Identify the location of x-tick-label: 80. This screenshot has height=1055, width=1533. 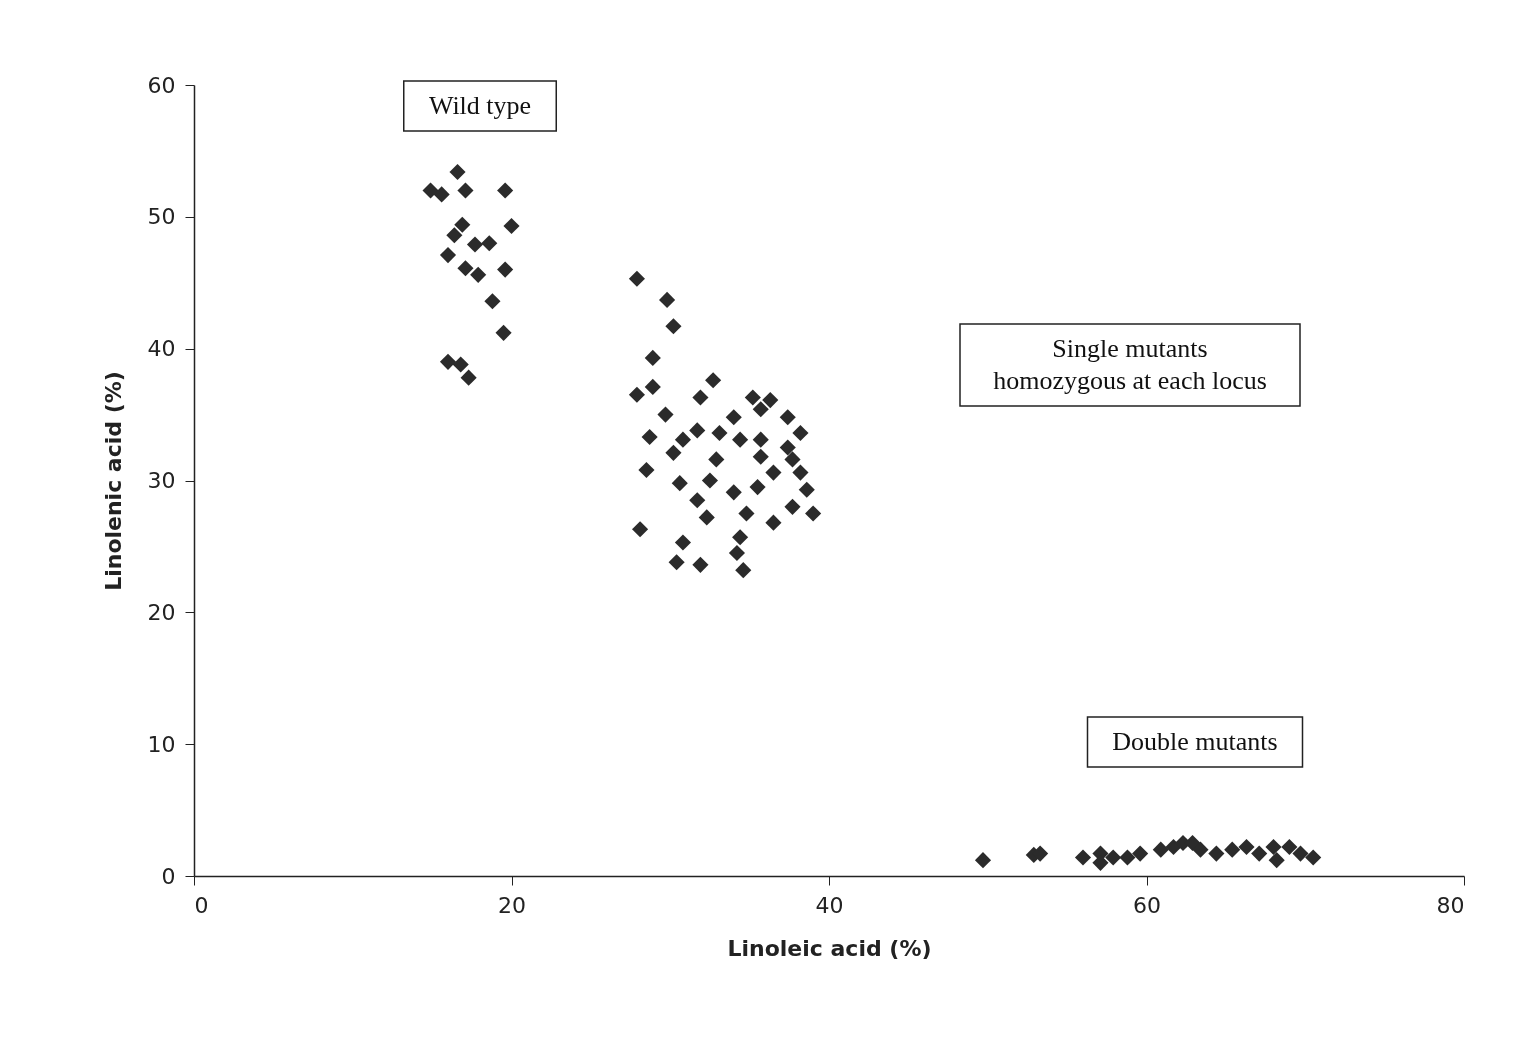
(1450, 905).